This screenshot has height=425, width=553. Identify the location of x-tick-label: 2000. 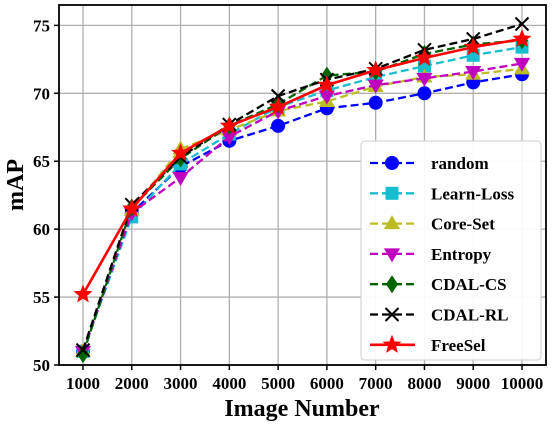
(132, 383).